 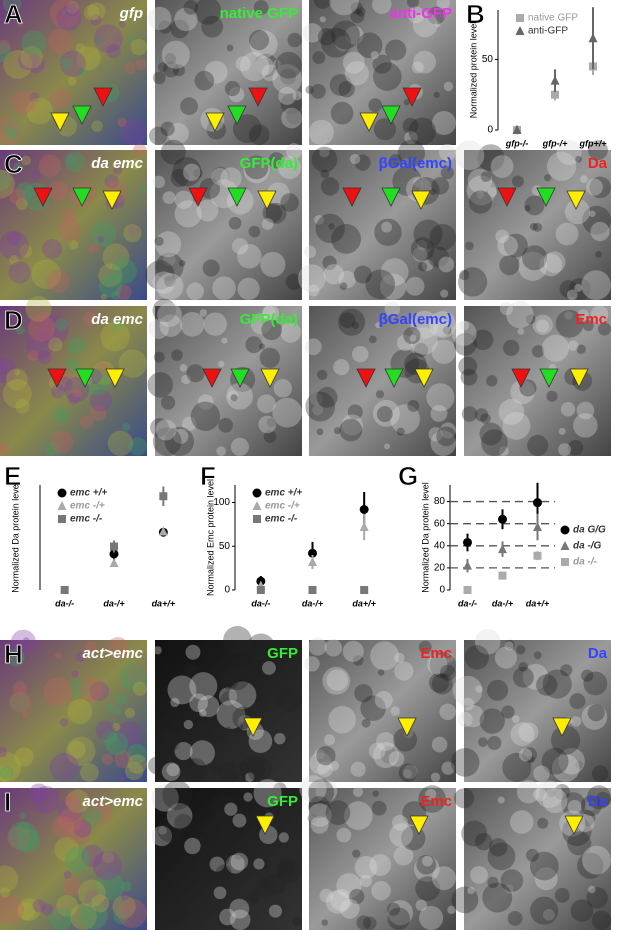 I want to click on legend-label: emc -/-, so click(x=281, y=519).